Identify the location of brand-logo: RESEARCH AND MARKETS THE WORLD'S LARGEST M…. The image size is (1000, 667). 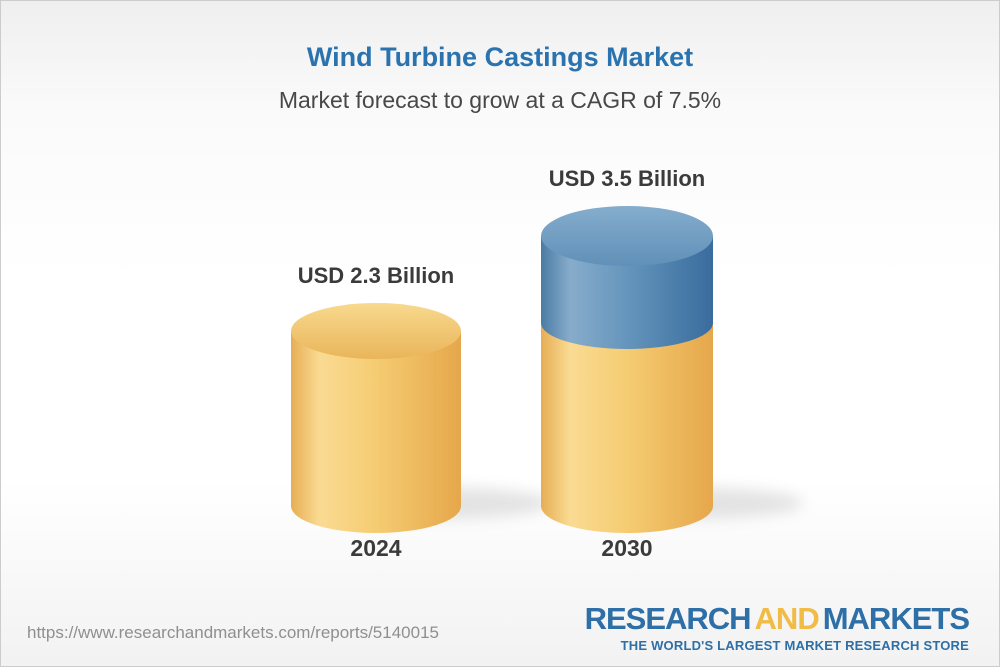
(777, 627).